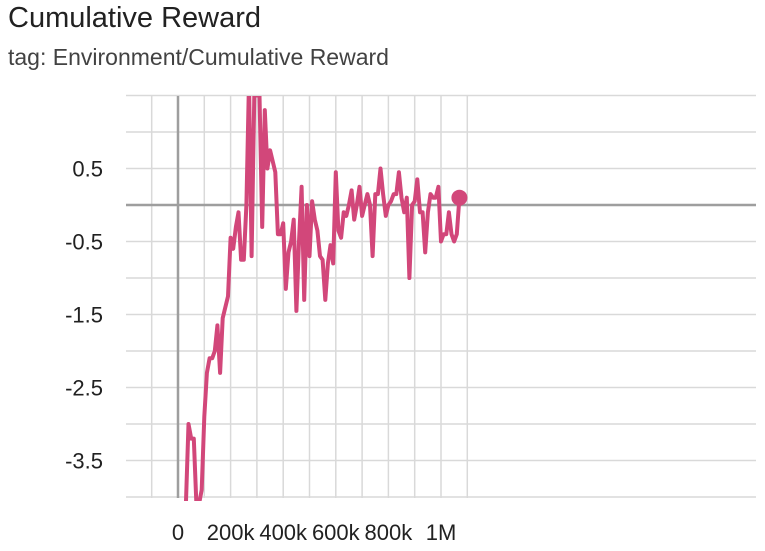 This screenshot has width=765, height=551. I want to click on y-tick-label: -1.5, so click(84, 315).